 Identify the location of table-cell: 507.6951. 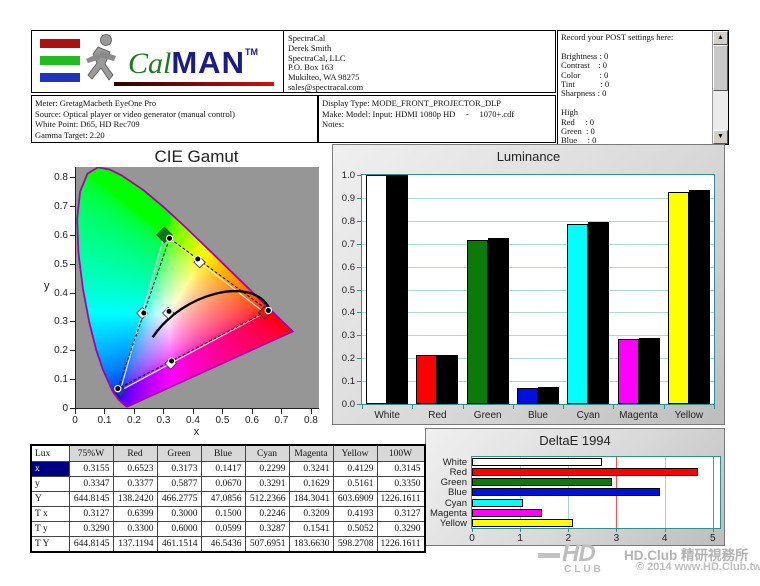
(267, 544).